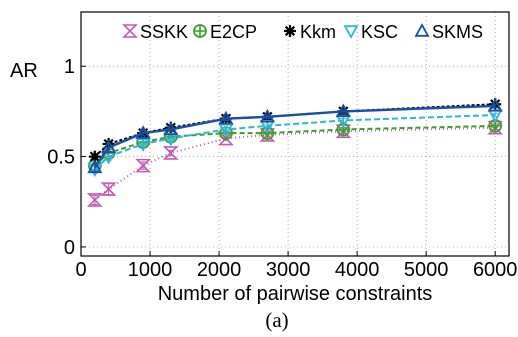 This screenshot has width=518, height=337. I want to click on legend-label: SKMS, so click(457, 32).